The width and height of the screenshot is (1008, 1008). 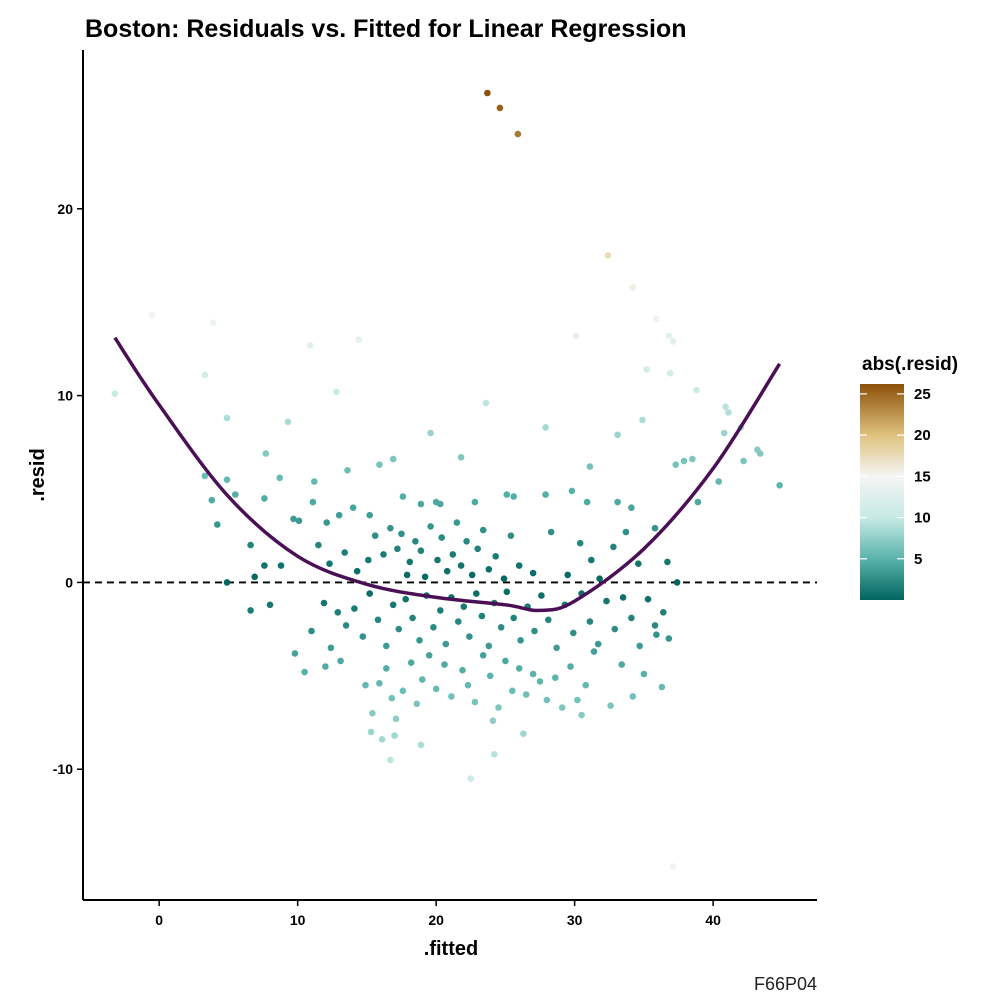 What do you see at coordinates (451, 949) in the screenshot?
I see `x-axis-title: .fitted` at bounding box center [451, 949].